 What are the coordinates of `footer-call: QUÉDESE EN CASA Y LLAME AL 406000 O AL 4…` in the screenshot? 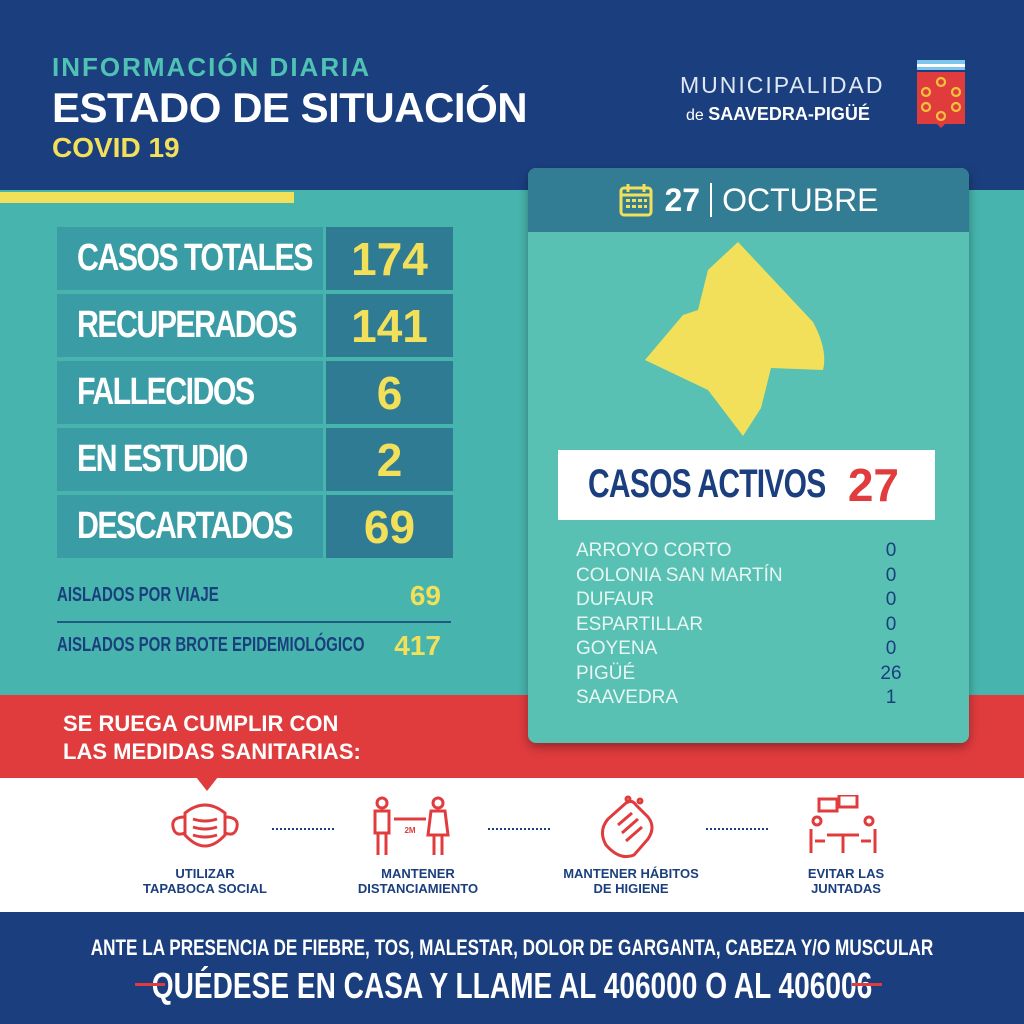 It's located at (512, 985).